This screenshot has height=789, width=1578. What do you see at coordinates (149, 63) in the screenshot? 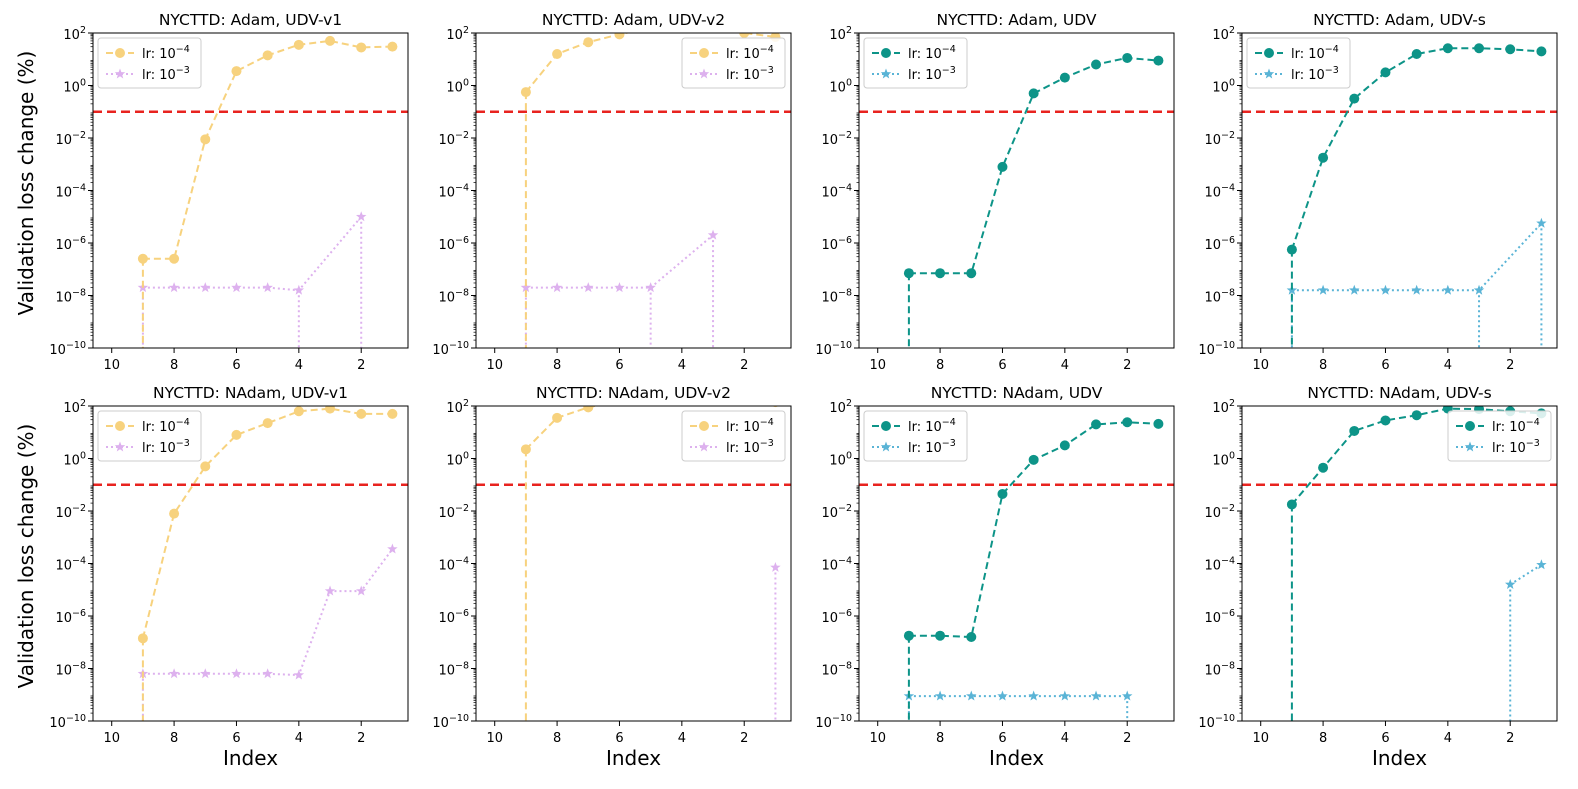
I see `legend: lr: 10−4lr: 10−3` at bounding box center [149, 63].